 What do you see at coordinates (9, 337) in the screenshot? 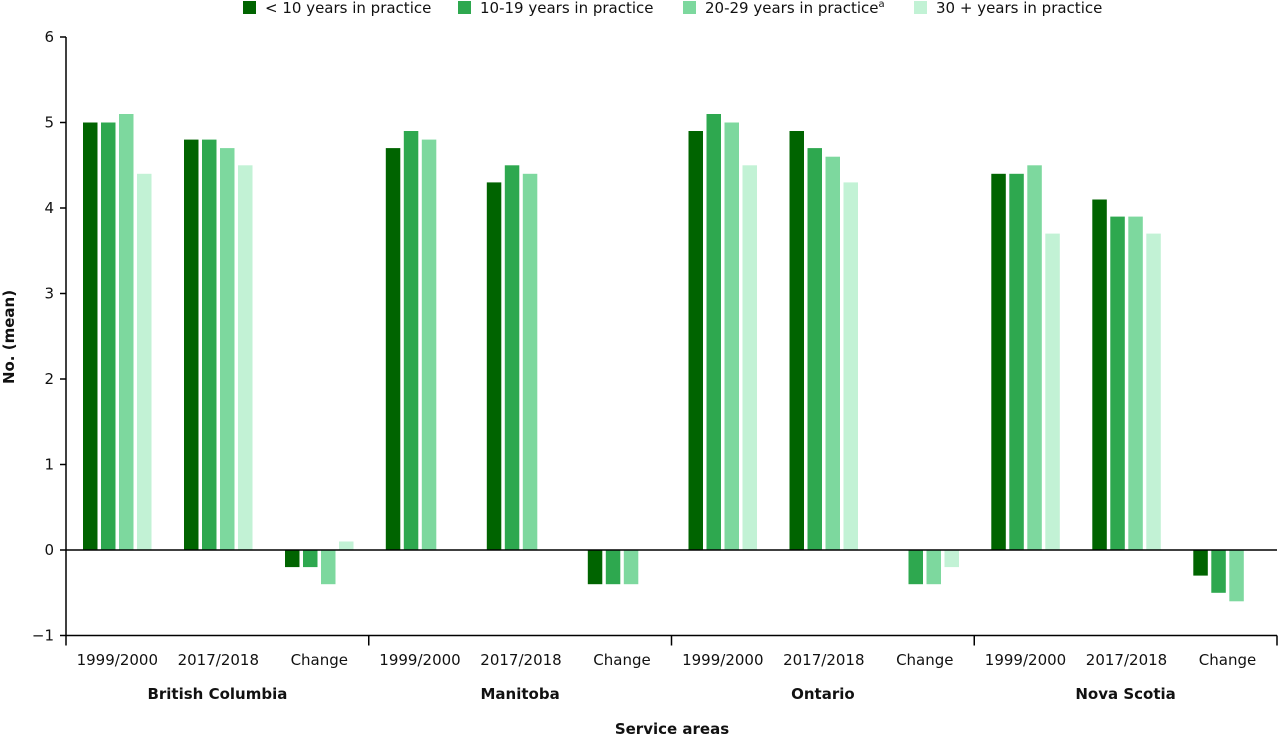
I see `y-axis-title: No. (mean)` at bounding box center [9, 337].